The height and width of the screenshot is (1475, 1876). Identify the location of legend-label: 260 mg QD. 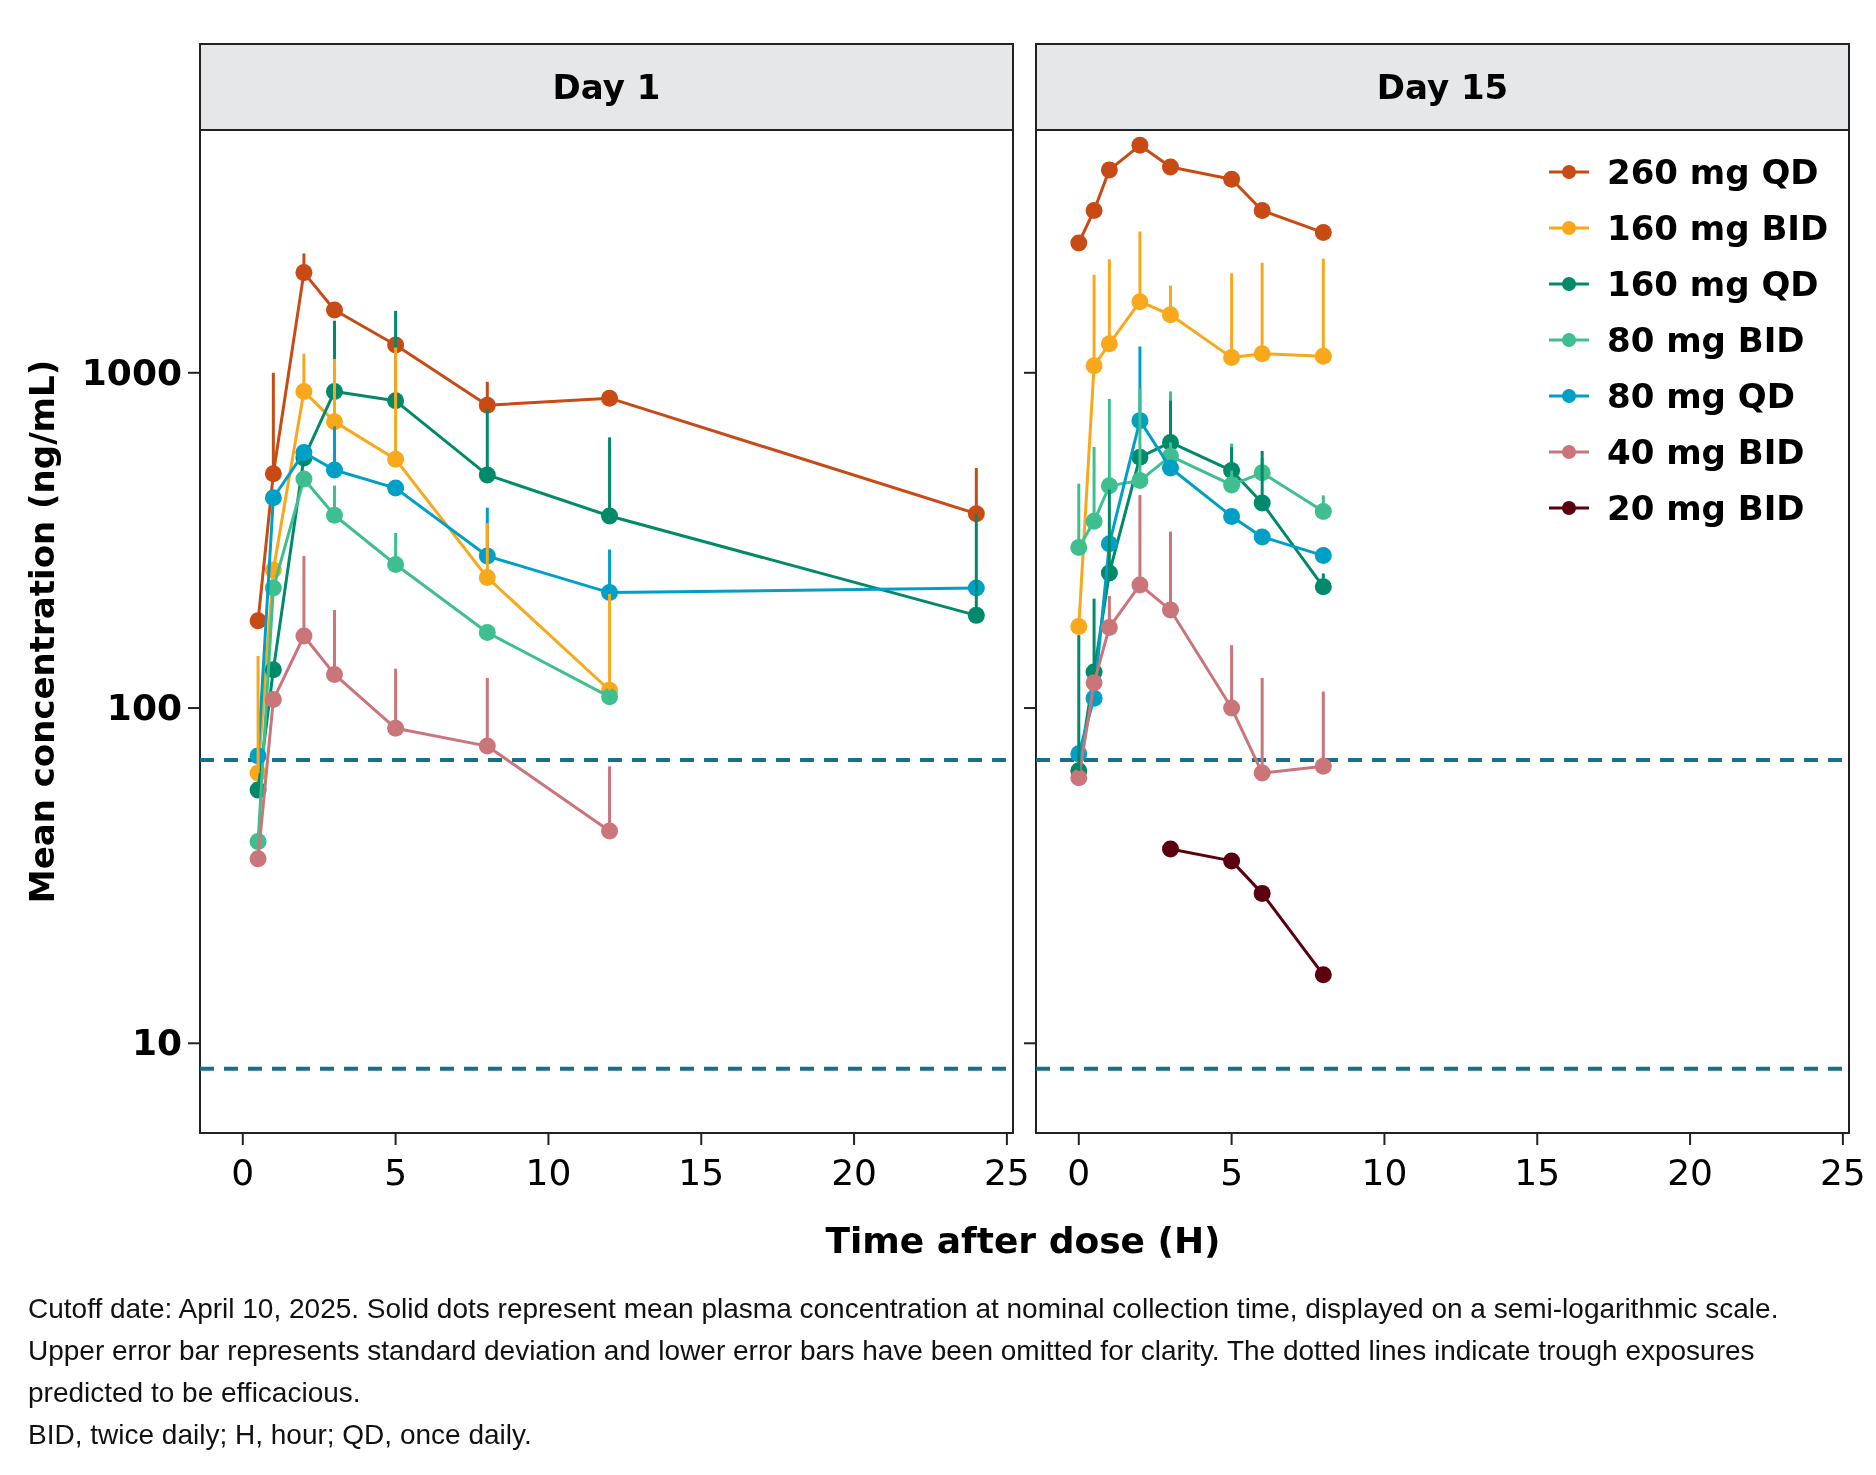
(1713, 172).